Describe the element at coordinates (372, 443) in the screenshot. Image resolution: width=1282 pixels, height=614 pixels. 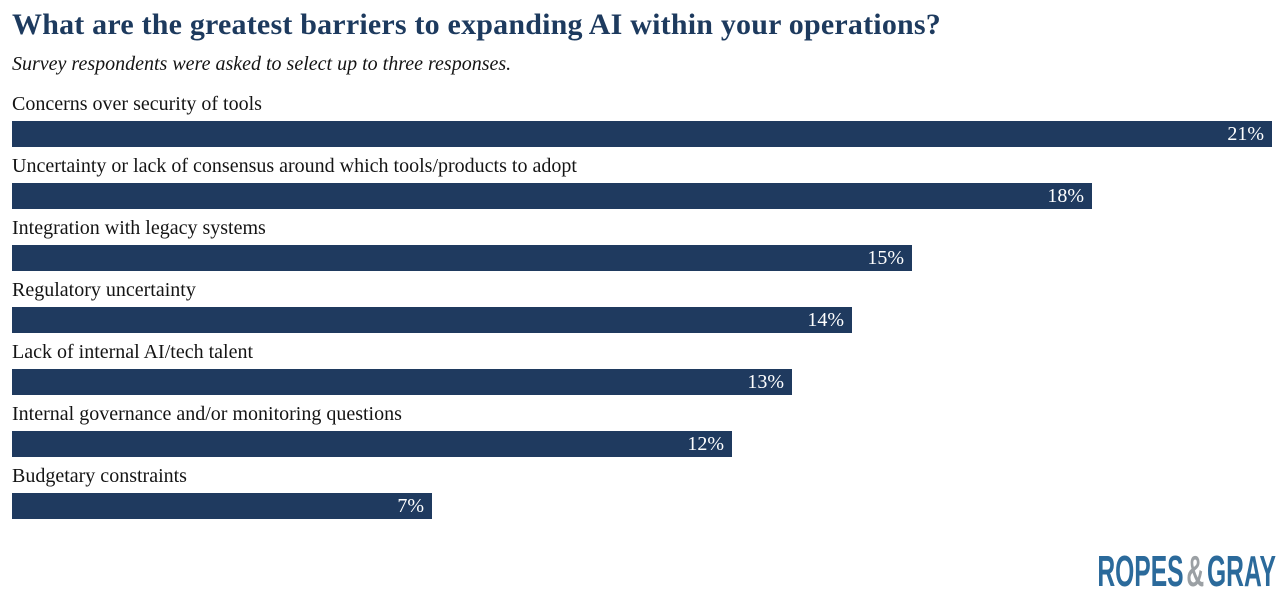
I see `bar: 12%` at that location.